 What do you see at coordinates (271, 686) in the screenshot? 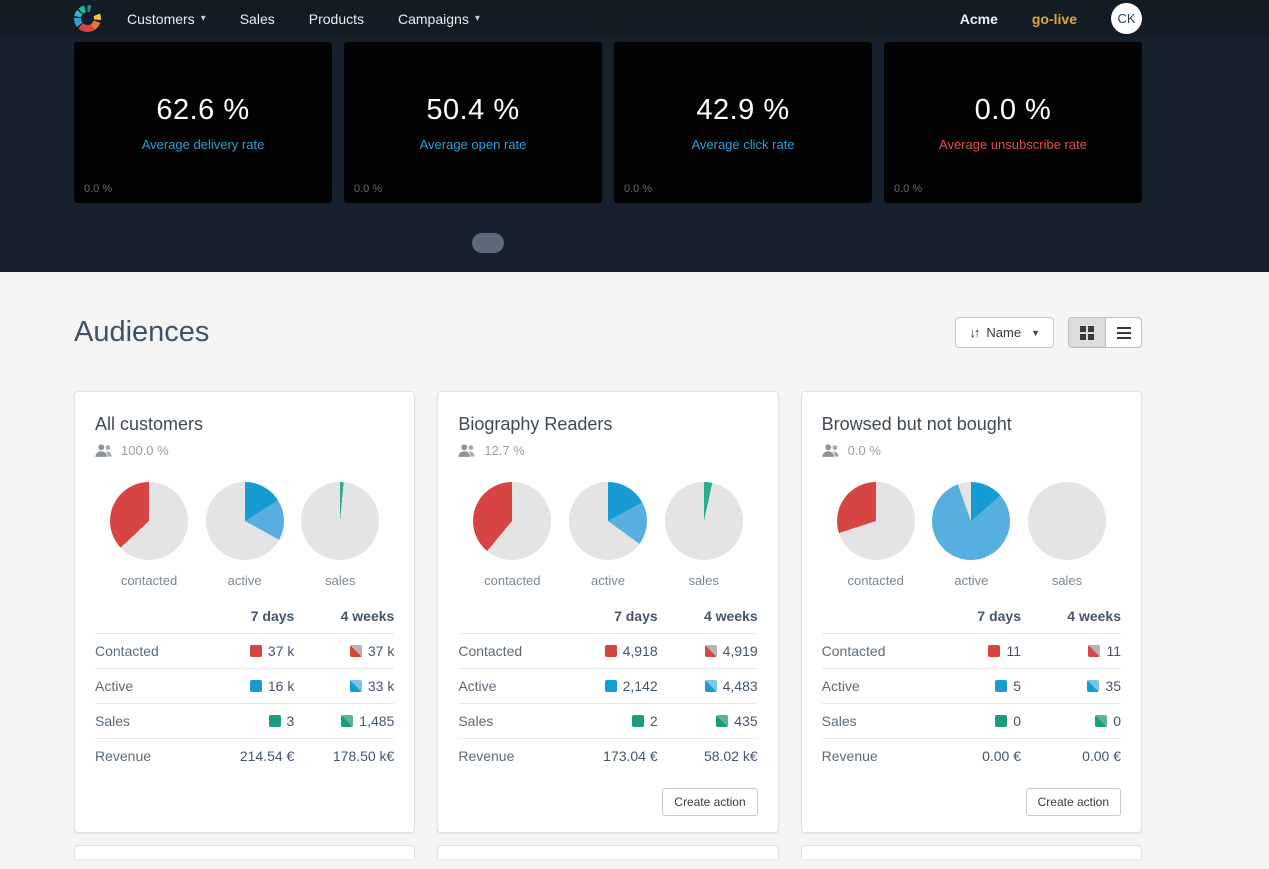
I see `metric-cell-7days: 16 k` at bounding box center [271, 686].